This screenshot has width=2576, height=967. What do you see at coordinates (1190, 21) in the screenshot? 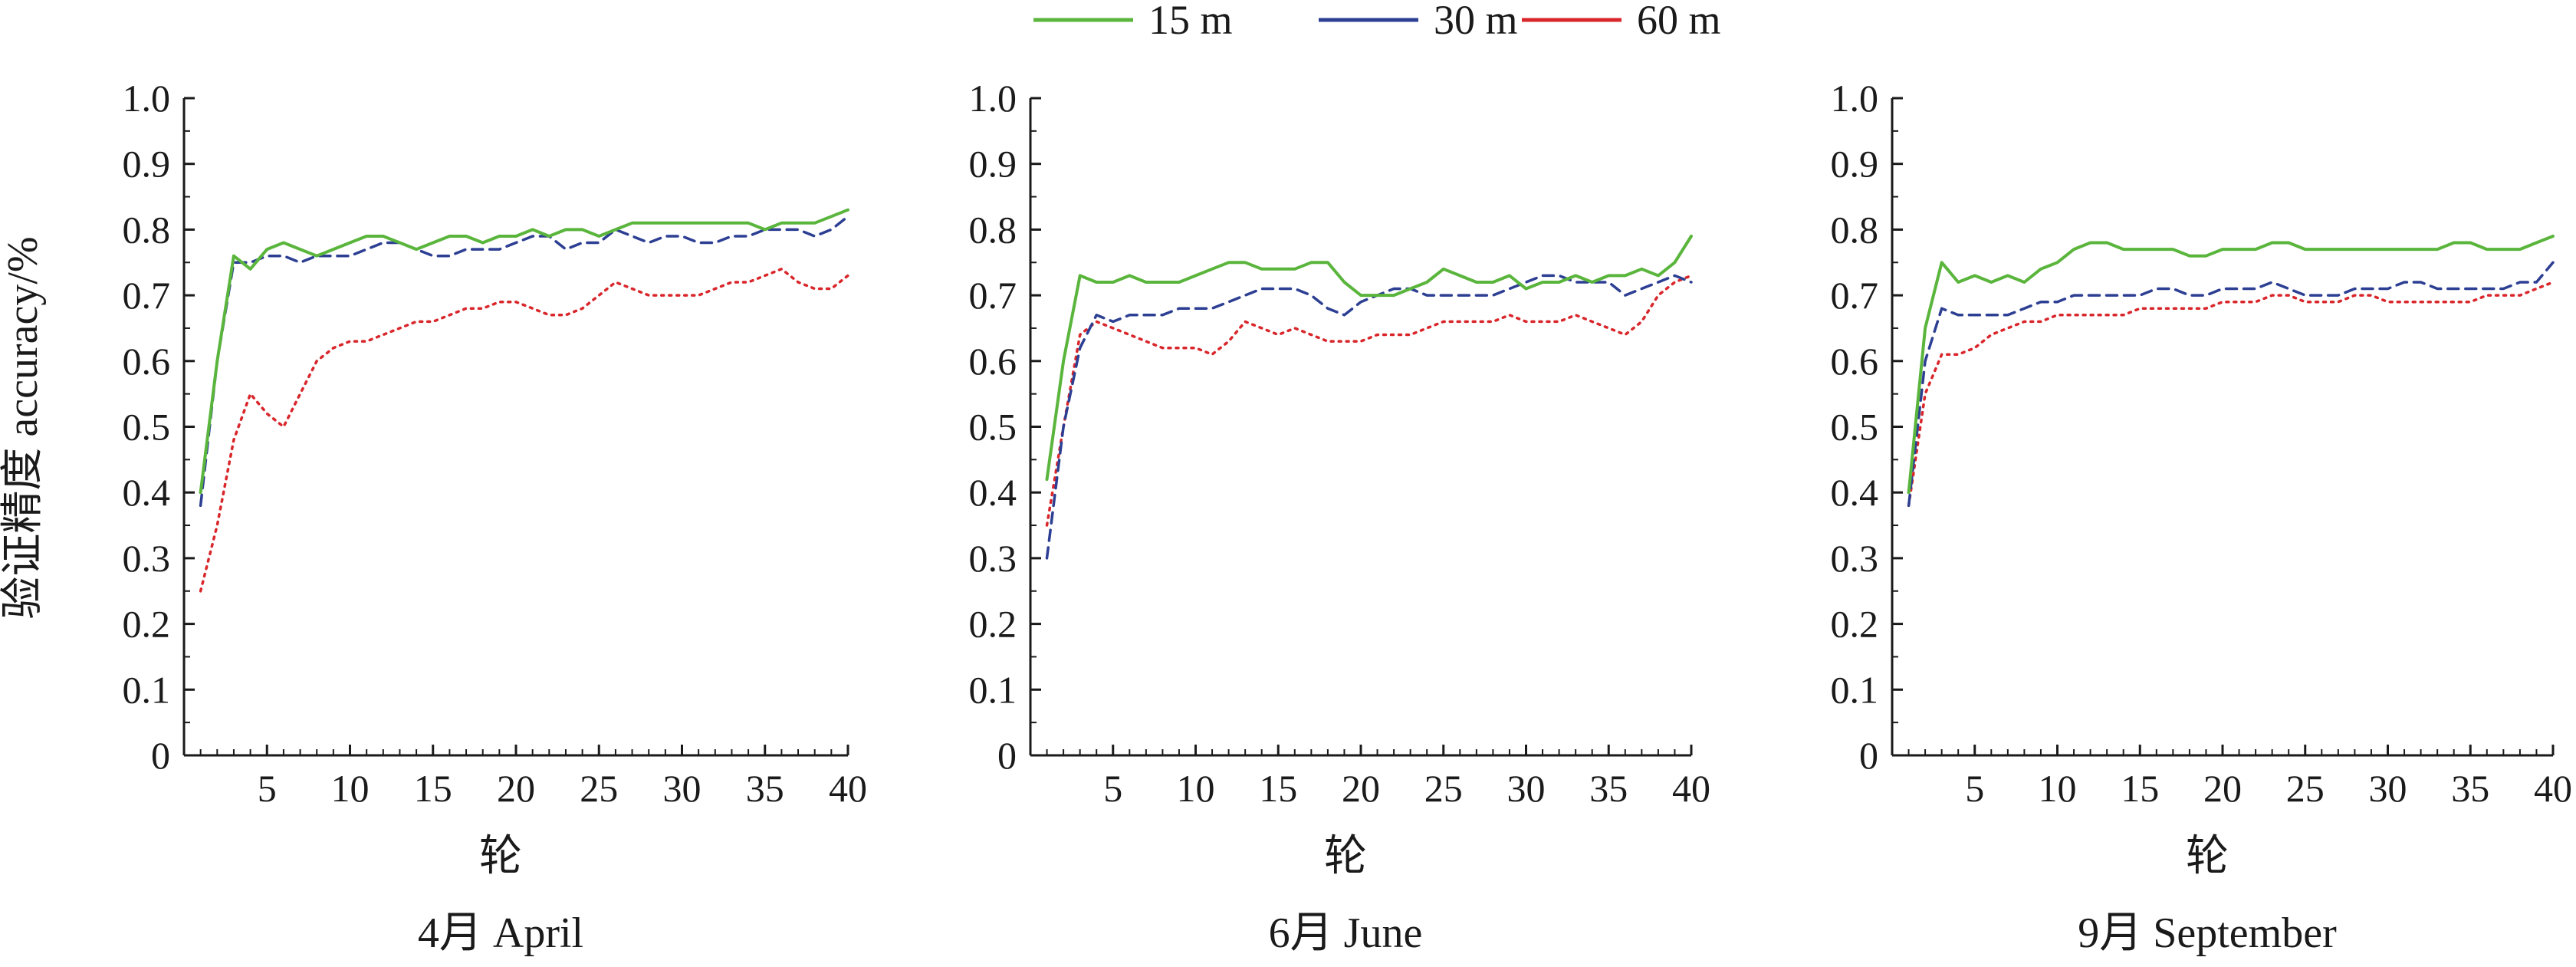
I see `legend-label: 15 m` at bounding box center [1190, 21].